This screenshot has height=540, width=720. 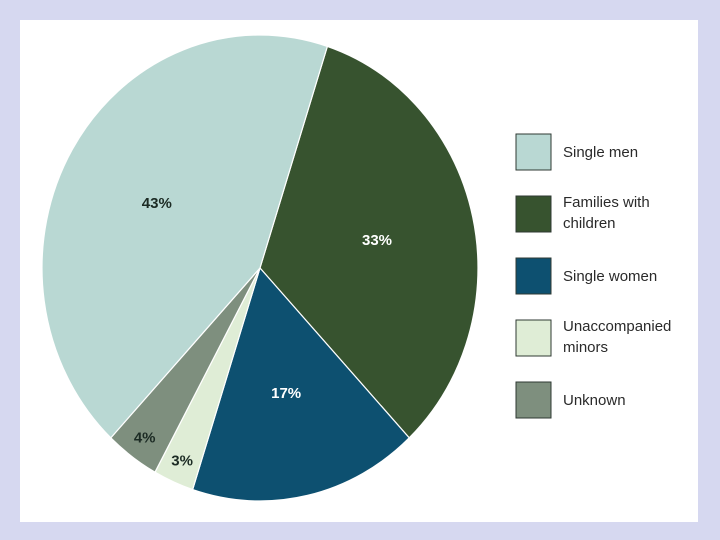 I want to click on slice-label-single-men: 43%, so click(x=157, y=203).